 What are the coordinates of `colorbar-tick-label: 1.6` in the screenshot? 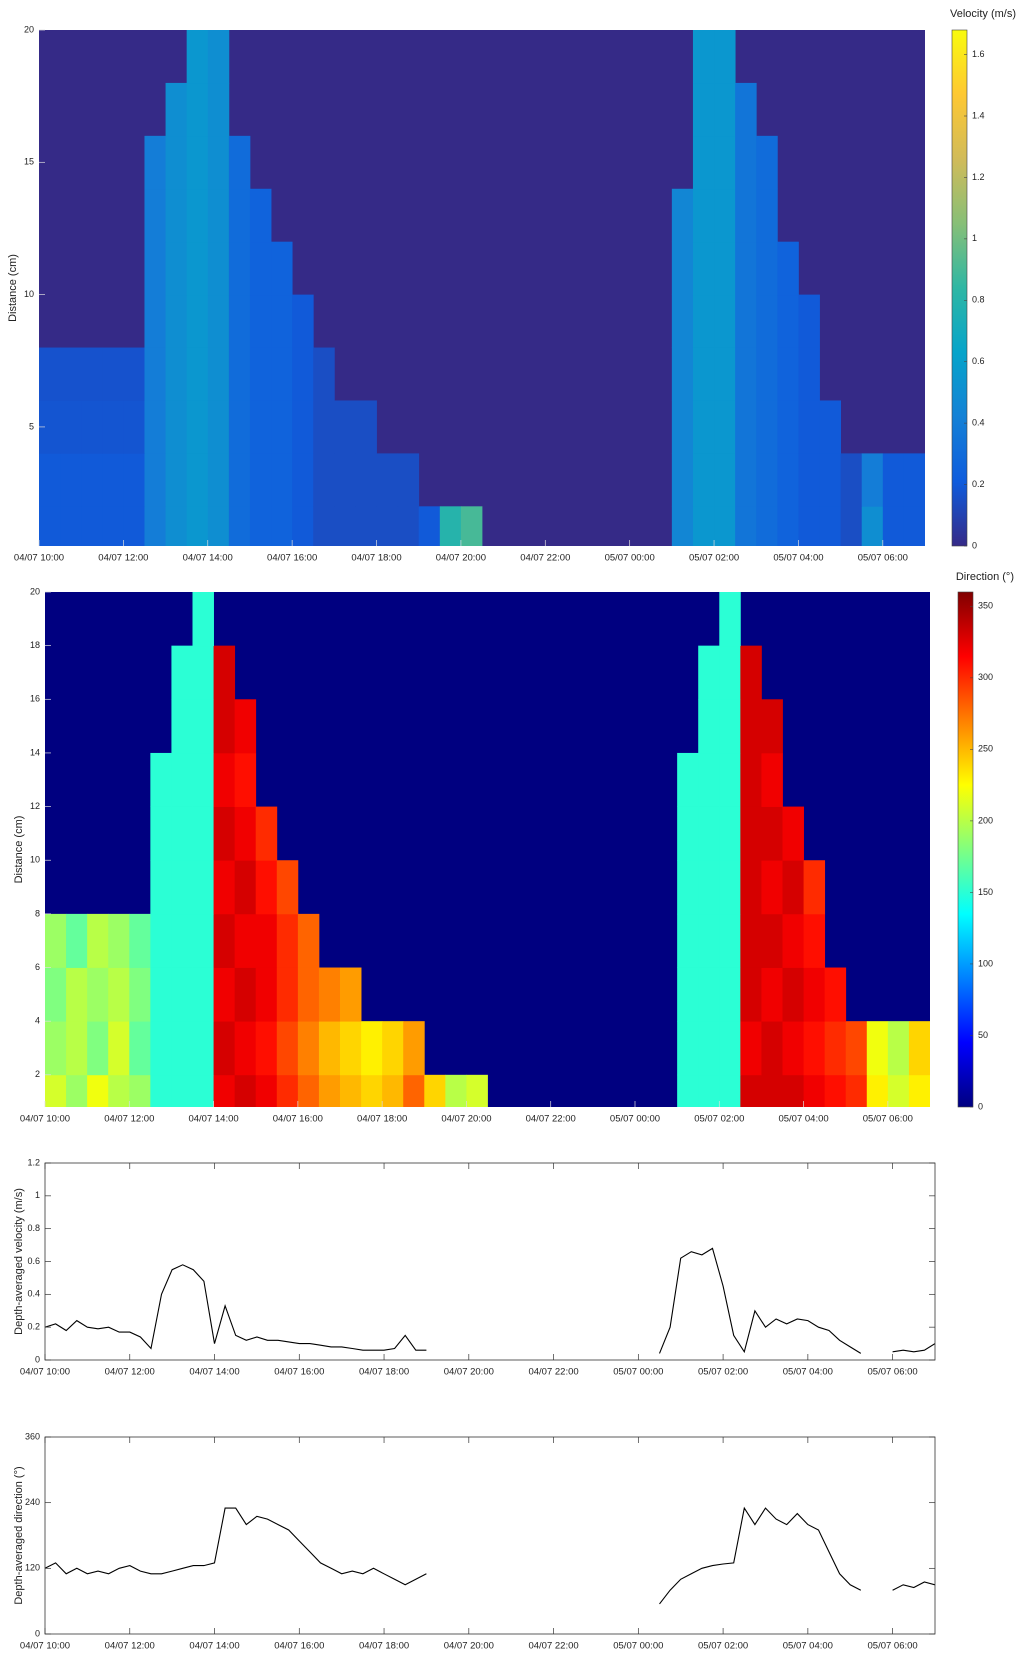 It's located at (978, 54).